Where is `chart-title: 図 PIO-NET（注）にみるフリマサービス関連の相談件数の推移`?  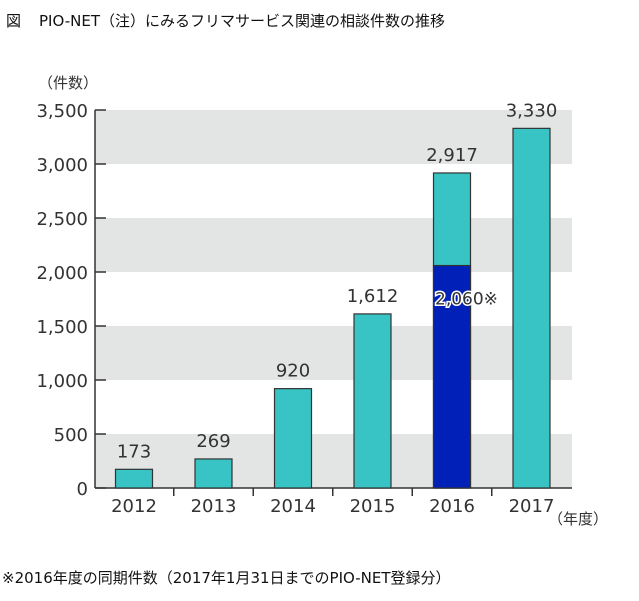
chart-title: 図 PIO-NET（注）にみるフリマサービス関連の相談件数の推移 is located at coordinates (234, 20).